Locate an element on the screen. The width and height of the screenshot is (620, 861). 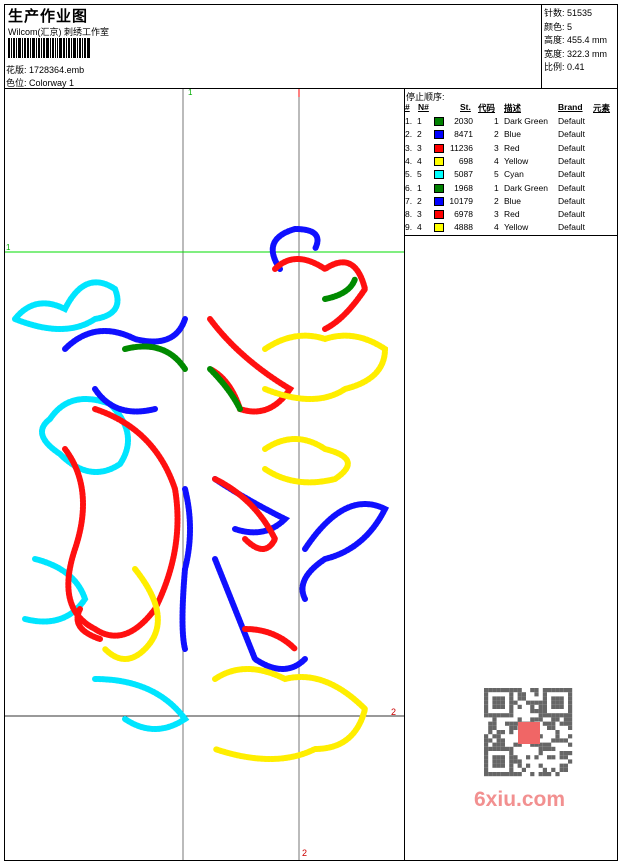
stat-item: 颜色: 5 is located at coordinates (558, 26).